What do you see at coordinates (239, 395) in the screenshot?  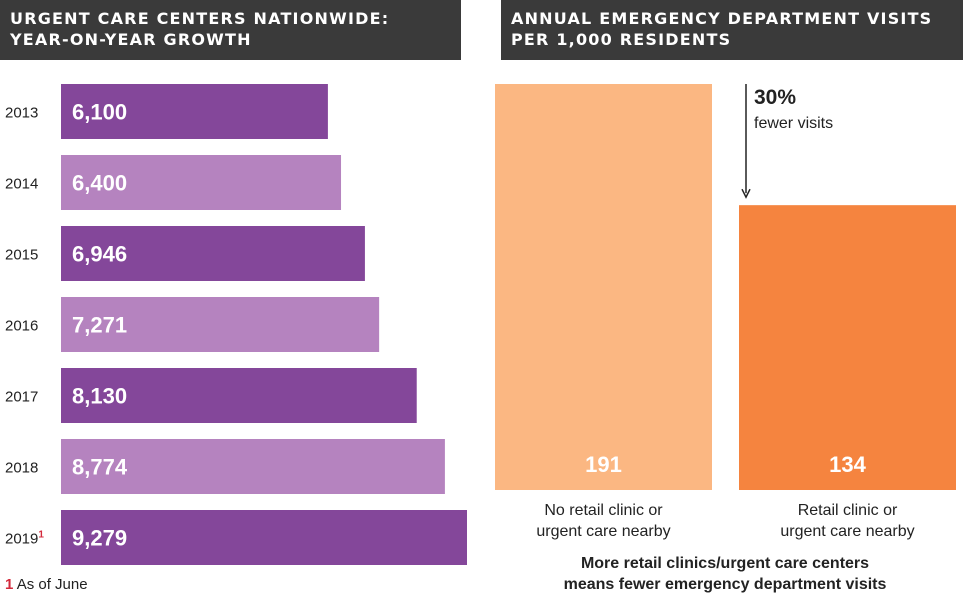 I see `bar-2017` at bounding box center [239, 395].